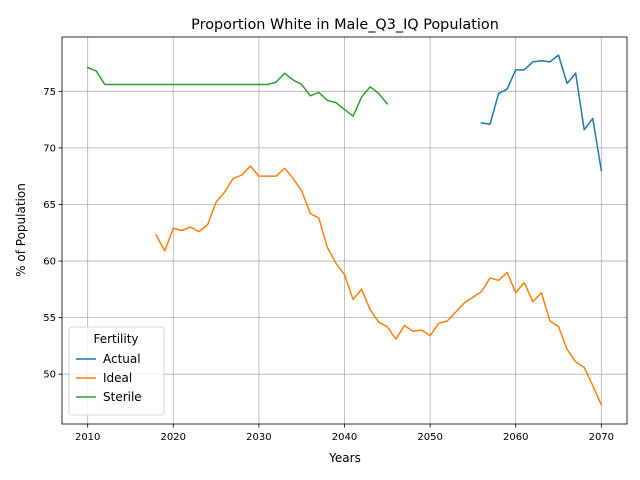  Describe the element at coordinates (115, 339) in the screenshot. I see `legend-title: Fertility` at that location.